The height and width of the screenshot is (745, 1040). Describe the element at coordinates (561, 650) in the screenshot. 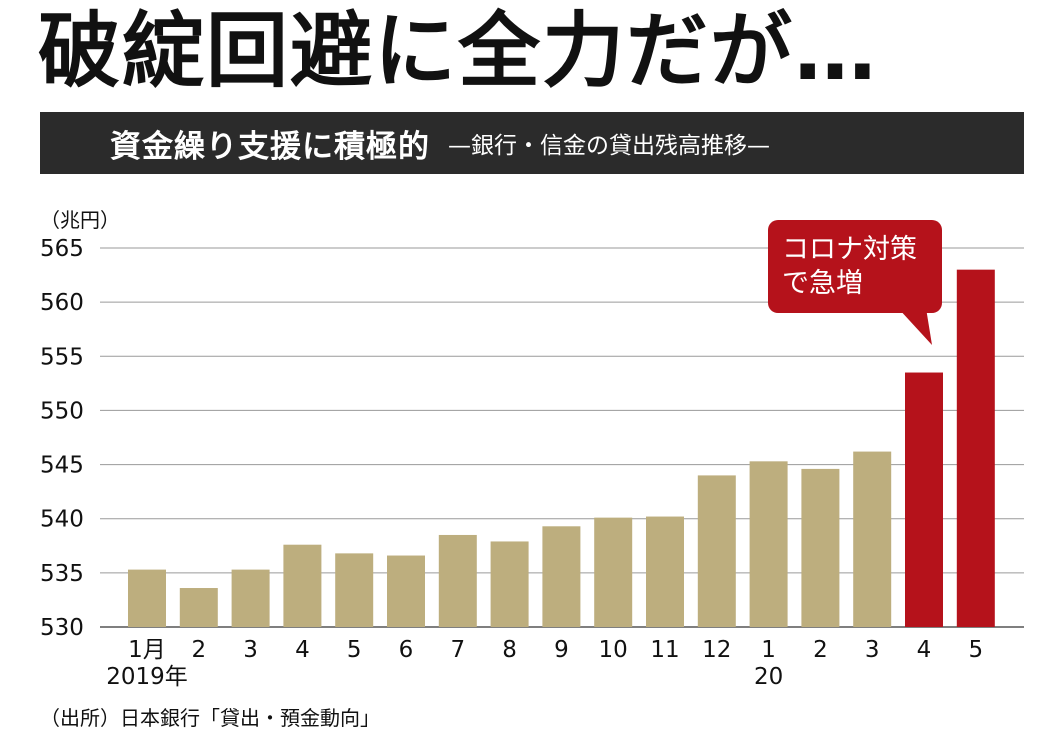

I see `x-tick-label: 9` at that location.